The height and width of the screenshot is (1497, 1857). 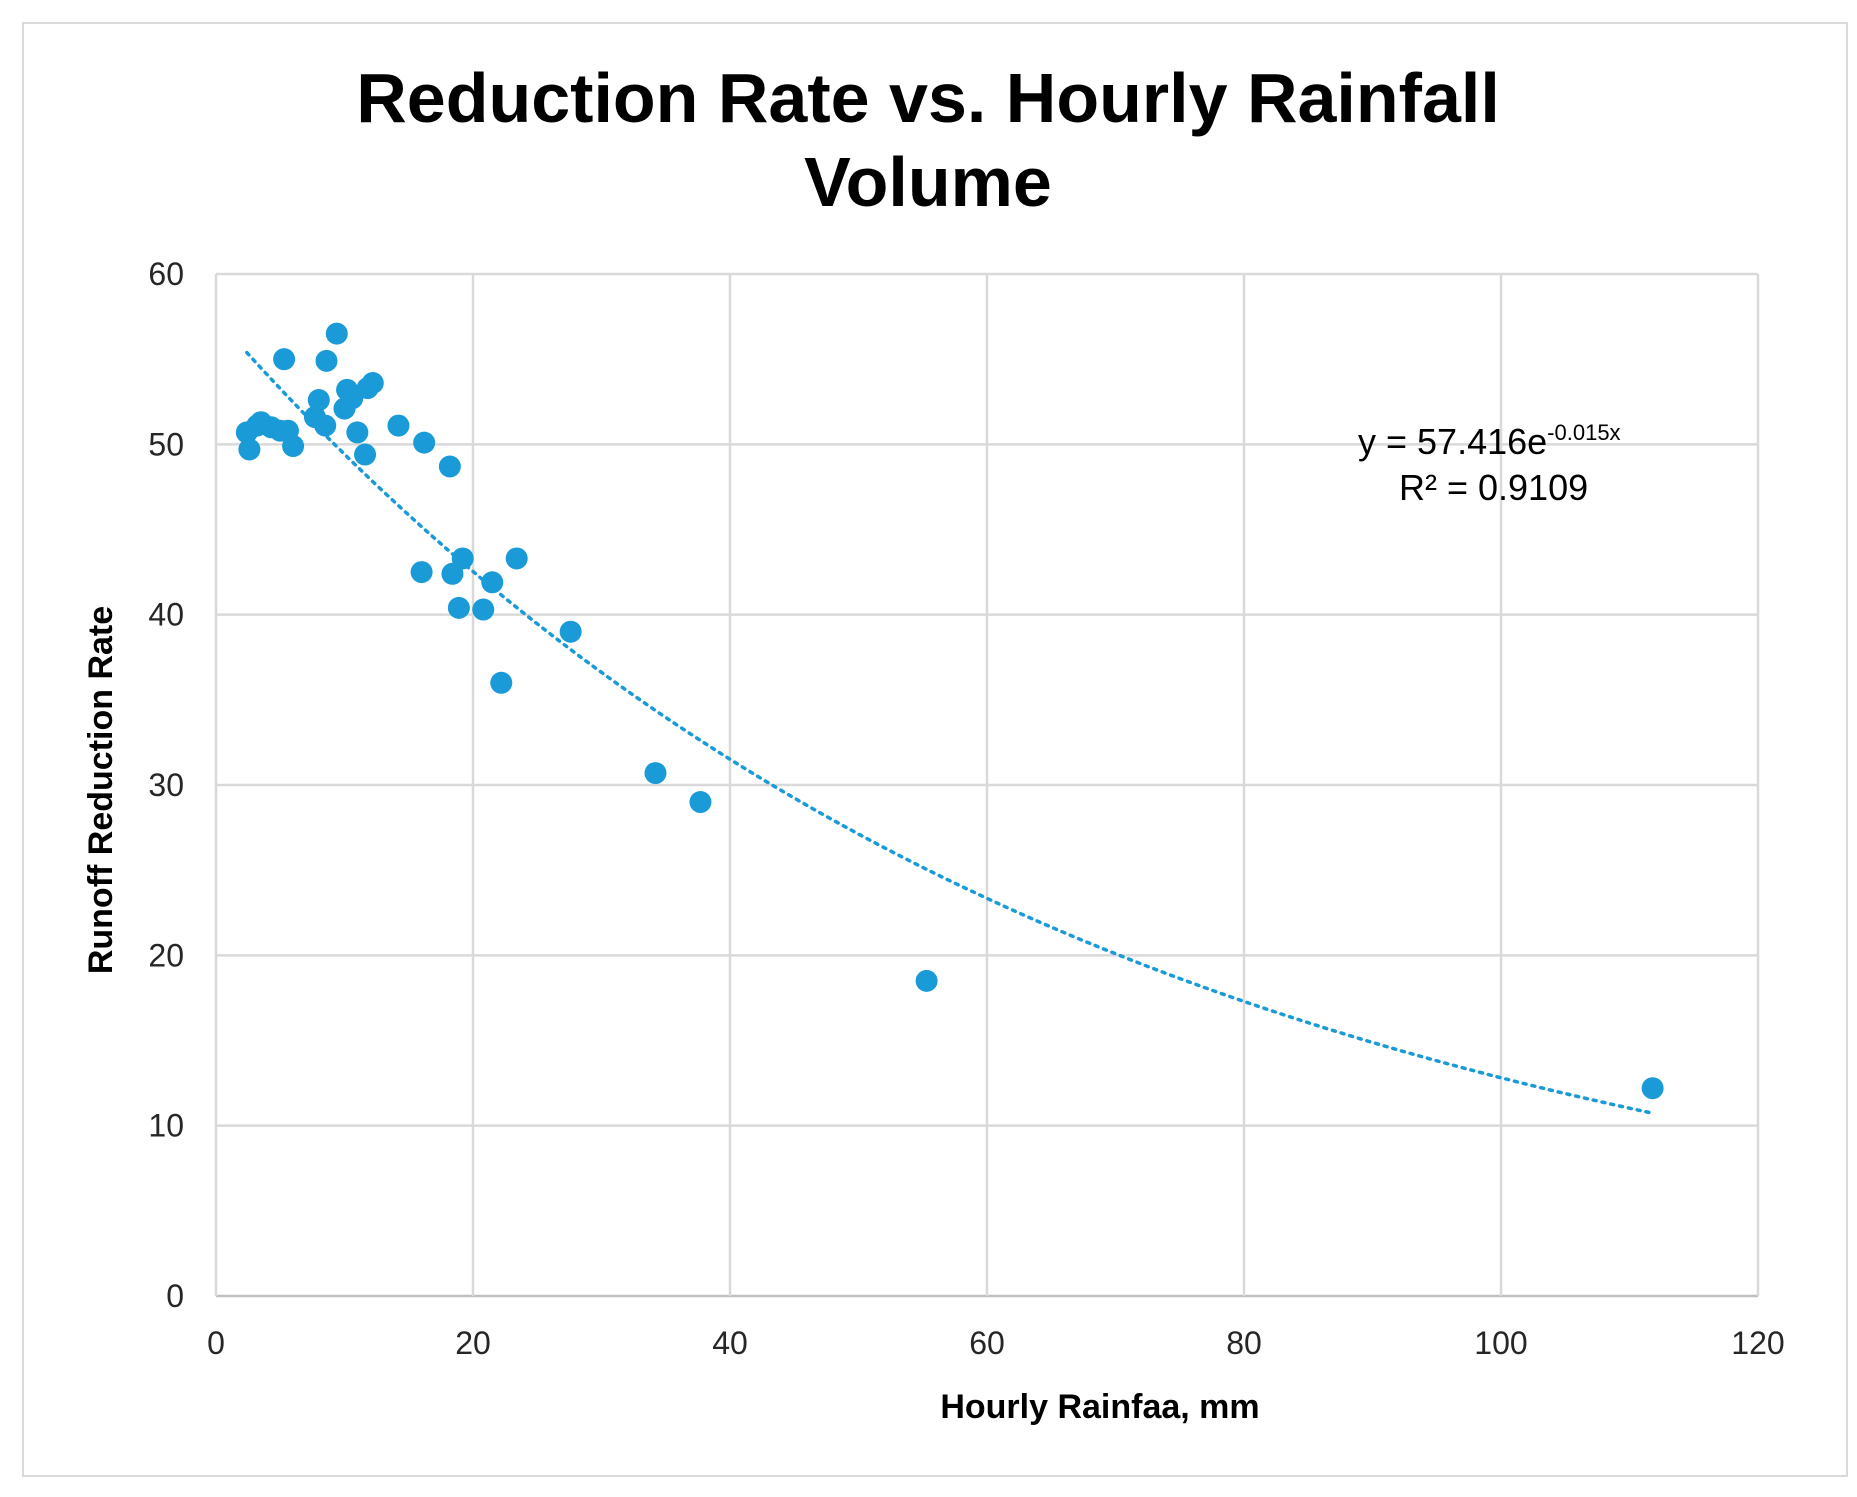 I want to click on y-tick-label: 20, so click(x=166, y=955).